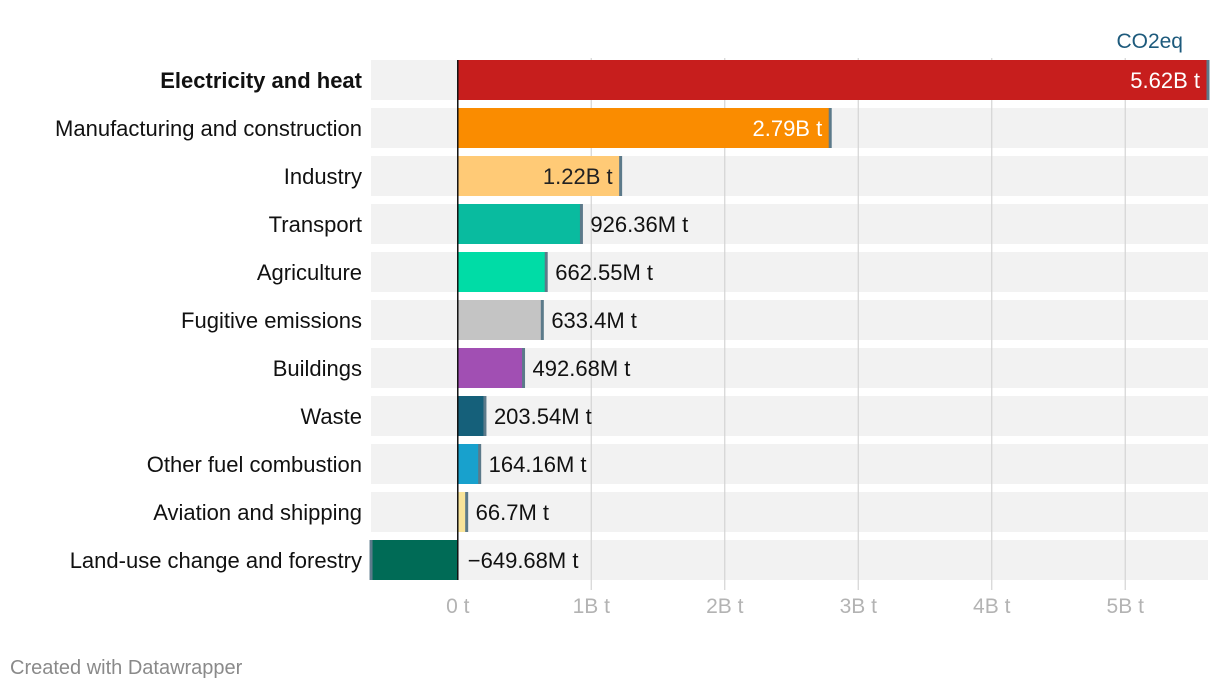 The image size is (1220, 694). Describe the element at coordinates (538, 464) in the screenshot. I see `value-label: 164.16M t` at that location.